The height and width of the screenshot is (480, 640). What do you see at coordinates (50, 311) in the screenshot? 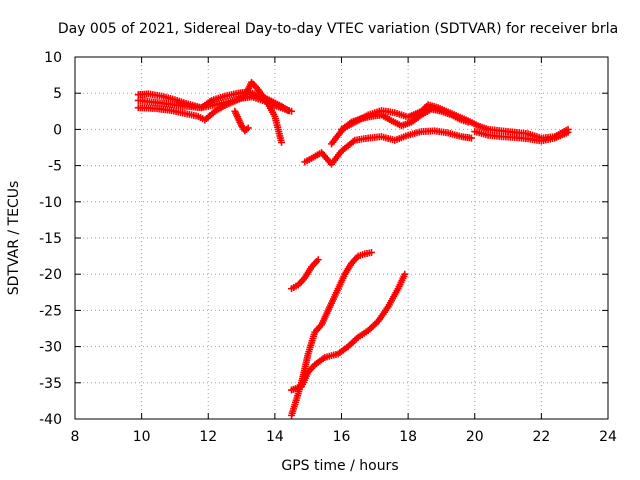
I see `y-tick-label: -25` at bounding box center [50, 311].